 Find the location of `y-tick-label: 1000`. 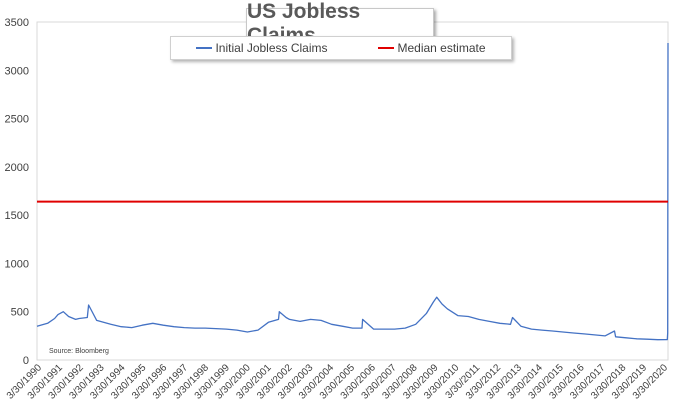

y-tick-label: 1000 is located at coordinates (17, 264).